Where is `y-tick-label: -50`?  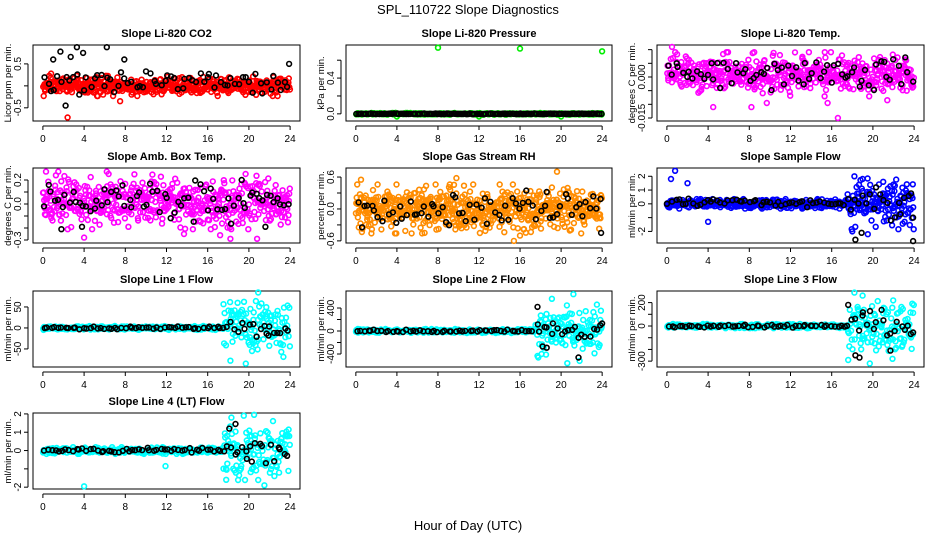 y-tick-label: -50 is located at coordinates (18, 348).